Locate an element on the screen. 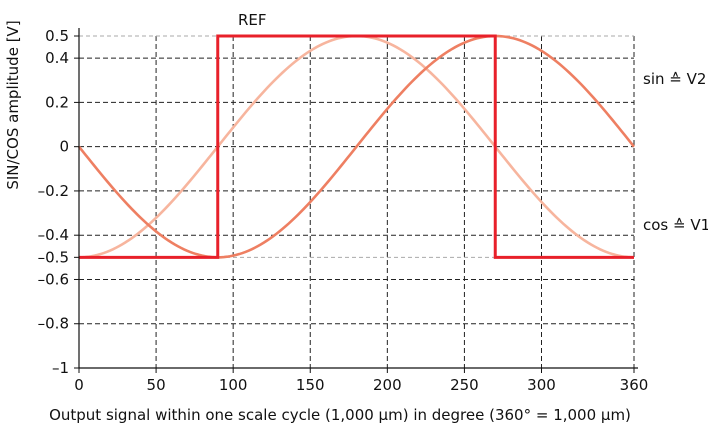 This screenshot has height=435, width=708. sin-annotation: sin ≙ V2 is located at coordinates (674, 79).